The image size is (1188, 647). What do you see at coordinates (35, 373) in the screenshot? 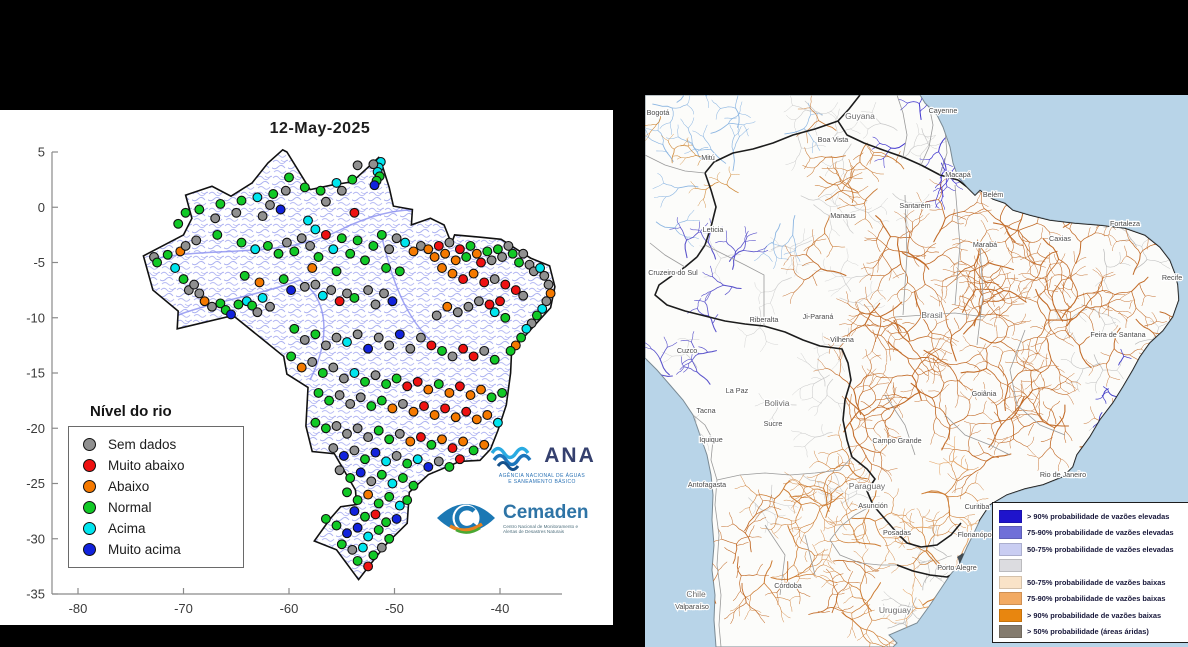
I see `y-axis-tick: -15` at bounding box center [35, 373].